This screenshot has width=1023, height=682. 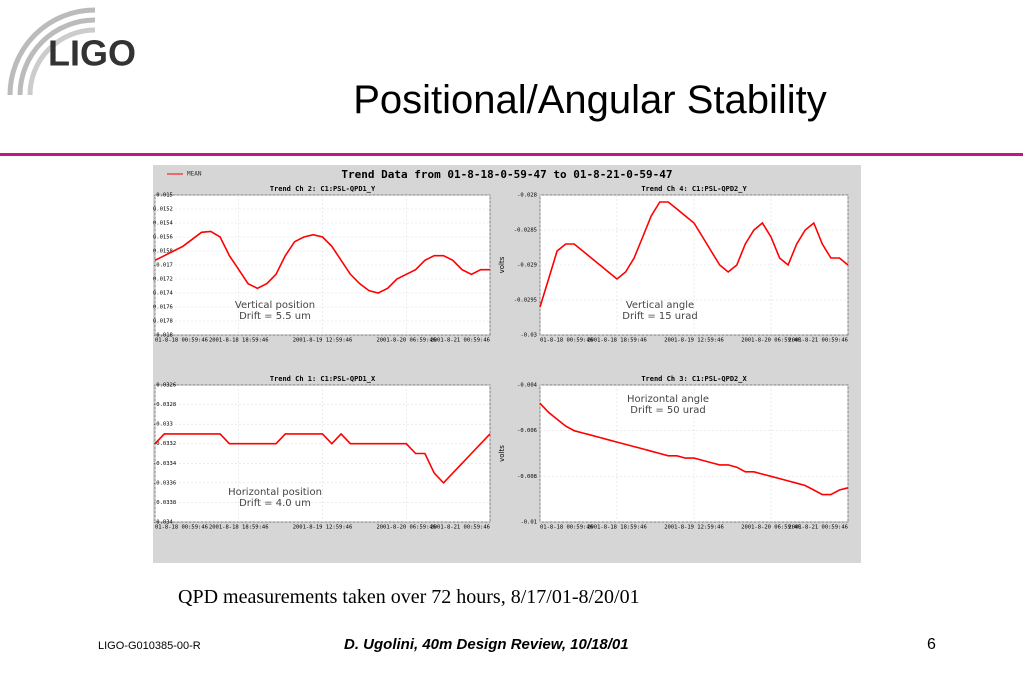 I want to click on page-number: 6, so click(x=931, y=644).